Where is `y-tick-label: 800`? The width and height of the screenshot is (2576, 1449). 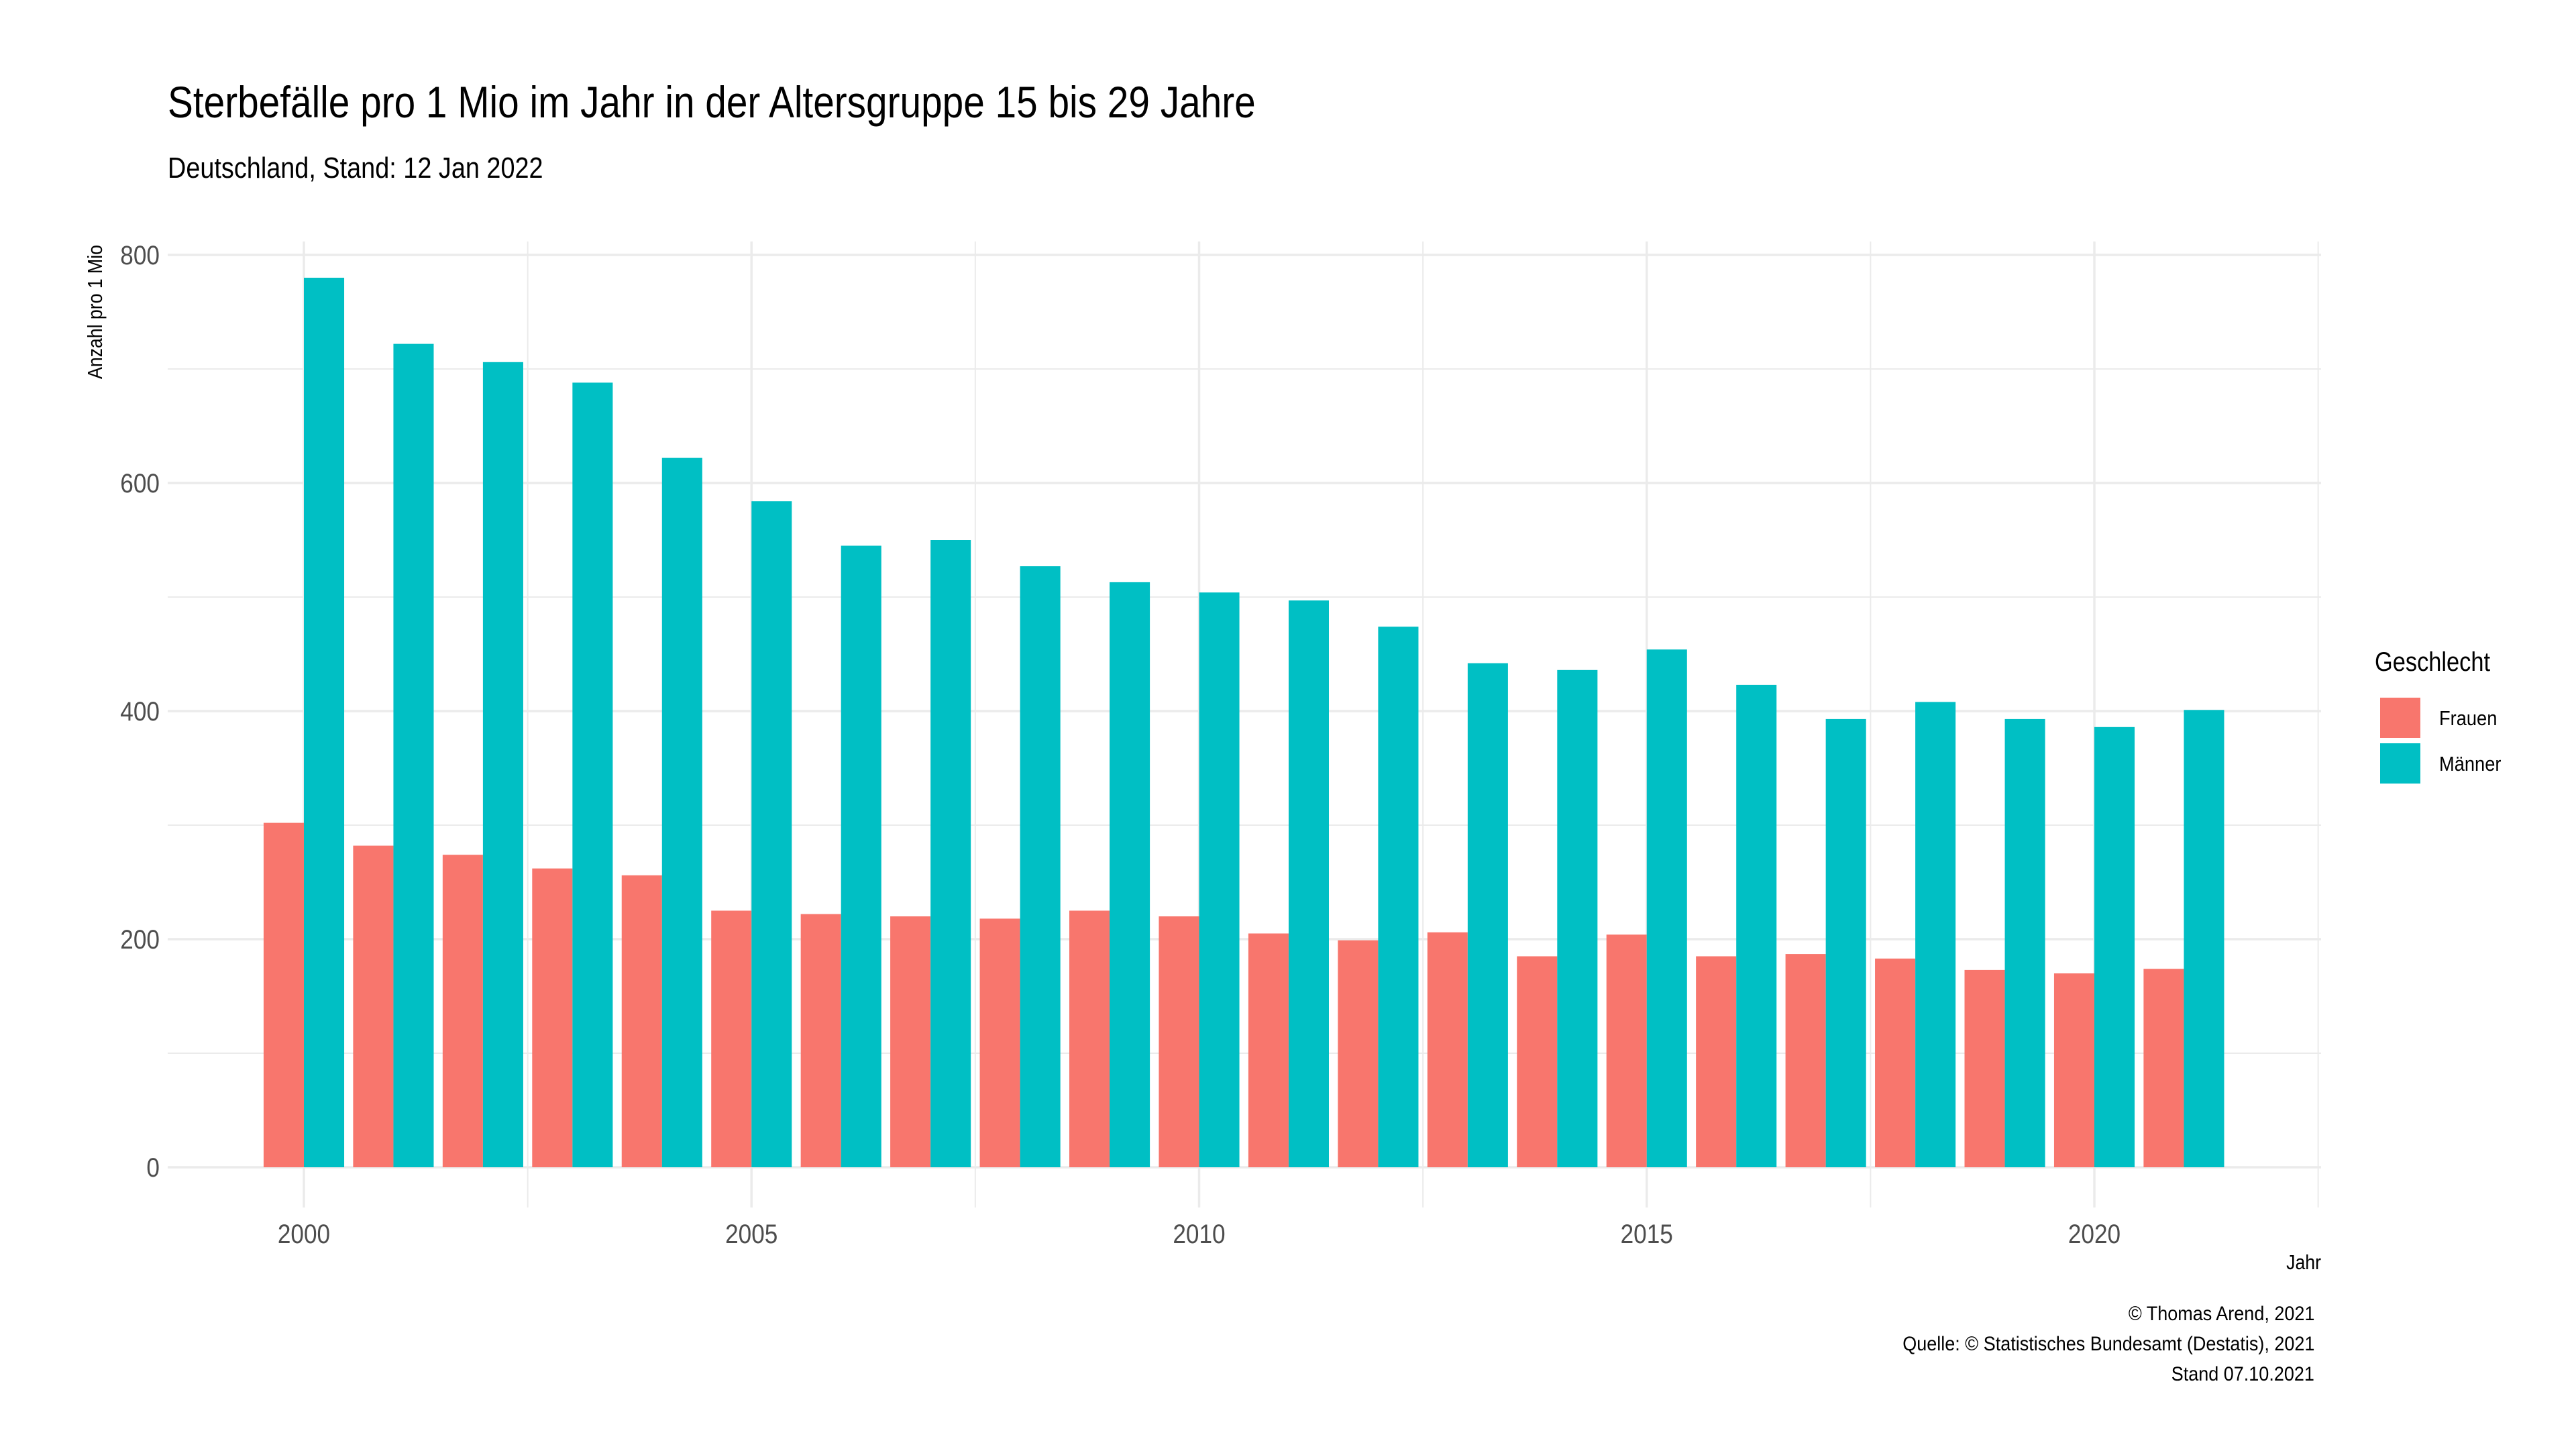 y-tick-label: 800 is located at coordinates (140, 255).